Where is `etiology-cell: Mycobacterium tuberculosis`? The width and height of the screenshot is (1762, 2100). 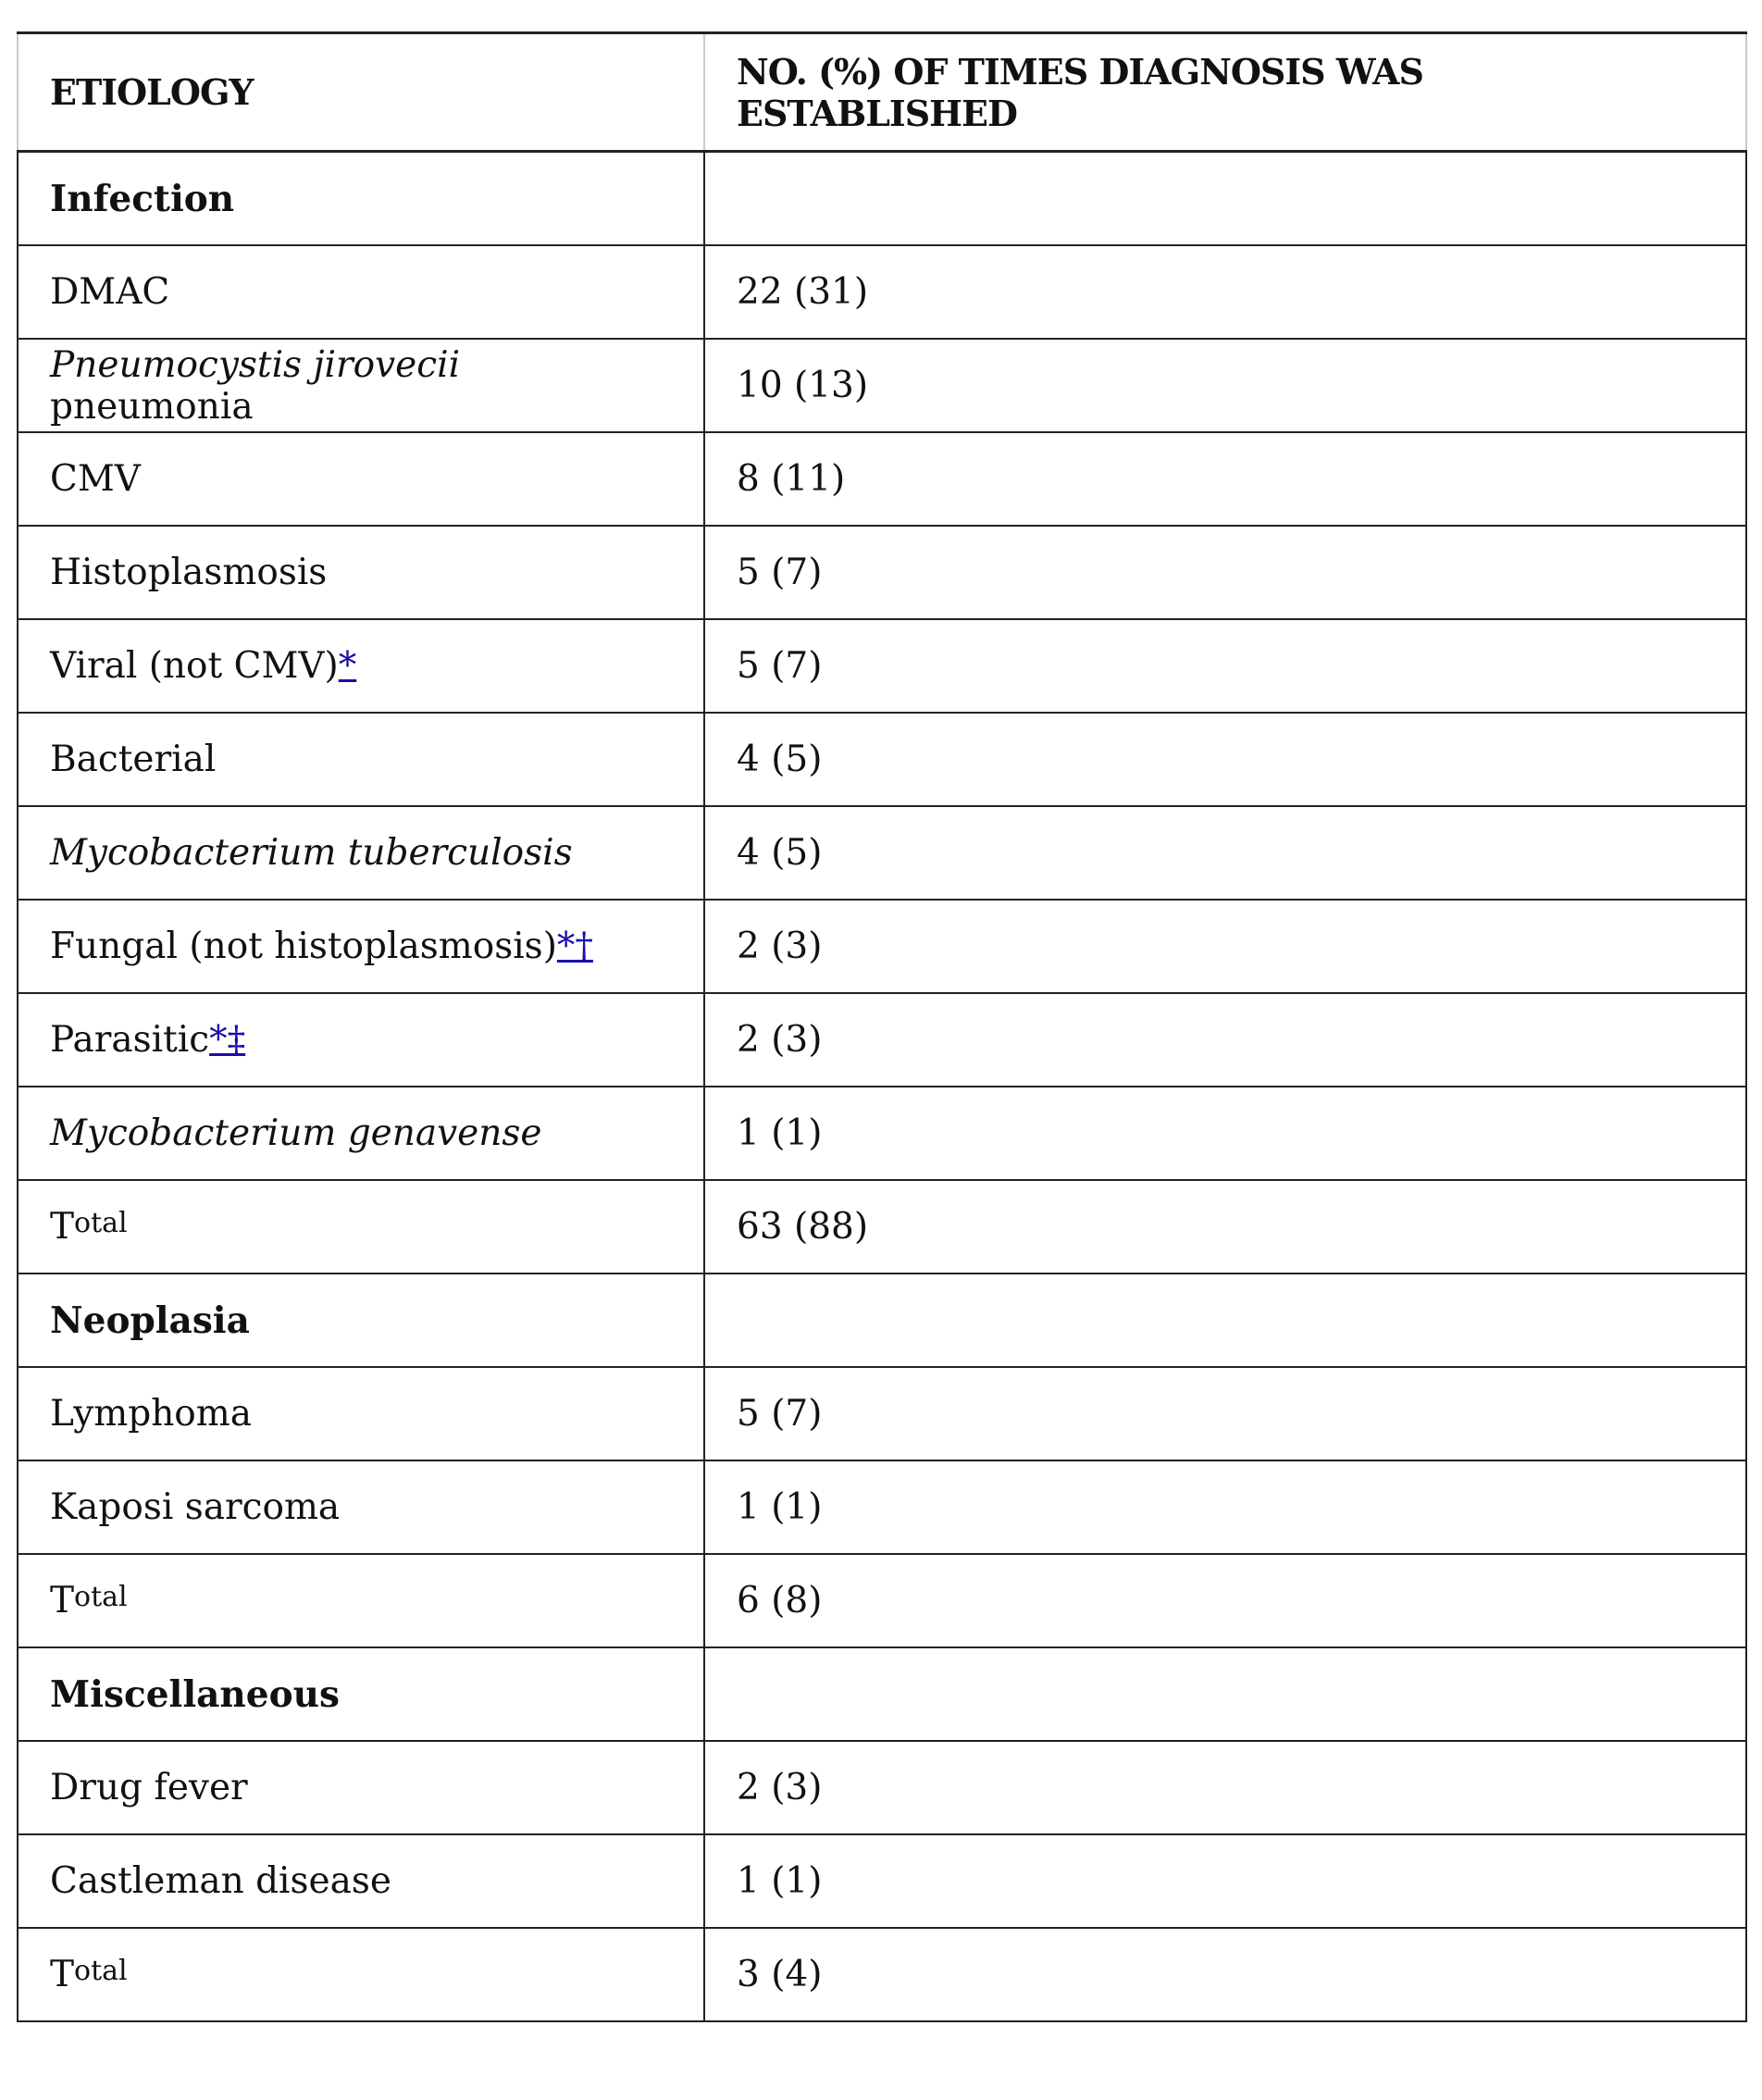
etiology-cell: Mycobacterium tuberculosis is located at coordinates (361, 853).